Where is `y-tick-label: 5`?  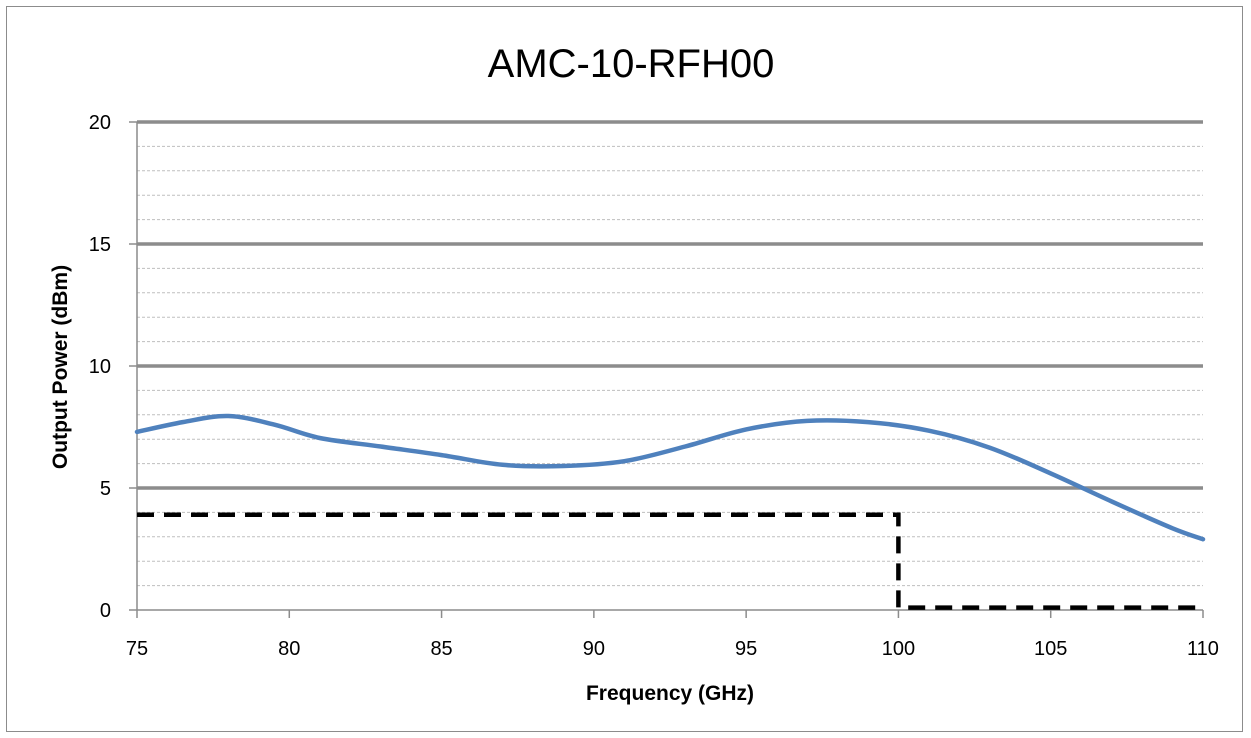
y-tick-label: 5 is located at coordinates (105, 489).